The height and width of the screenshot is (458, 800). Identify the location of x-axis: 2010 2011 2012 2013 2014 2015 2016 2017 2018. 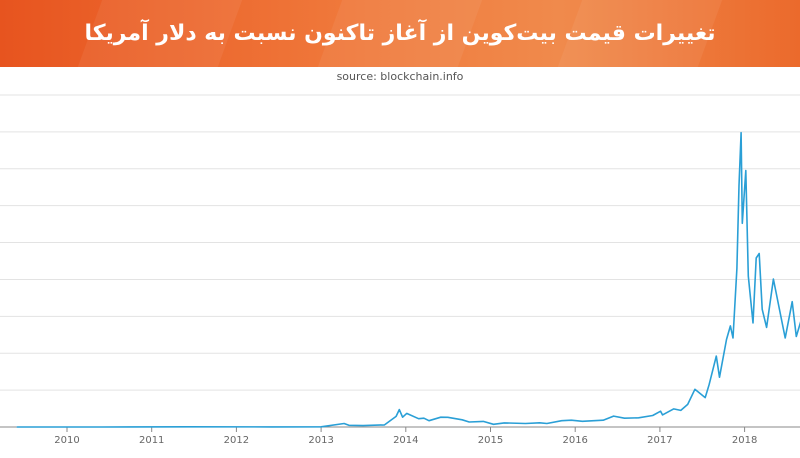
(405, 436).